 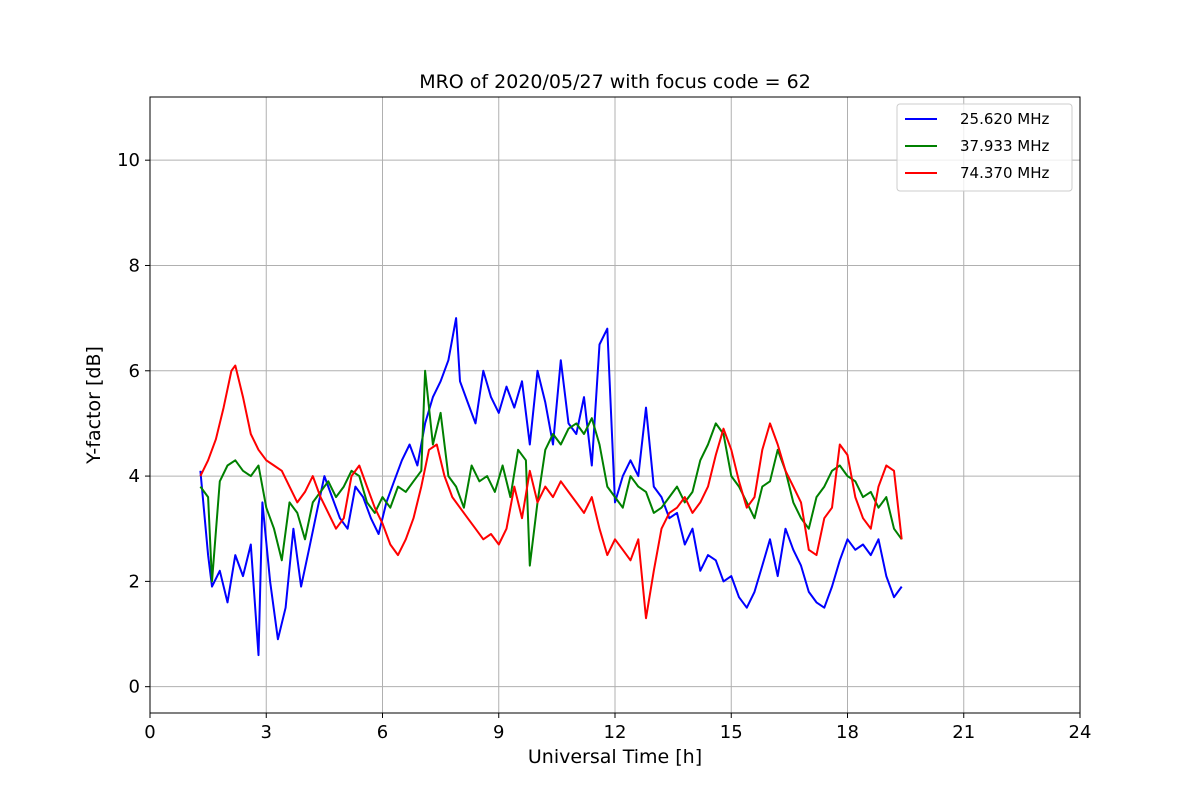 I want to click on y-axis-label: Y-factor [dB], so click(x=94, y=405).